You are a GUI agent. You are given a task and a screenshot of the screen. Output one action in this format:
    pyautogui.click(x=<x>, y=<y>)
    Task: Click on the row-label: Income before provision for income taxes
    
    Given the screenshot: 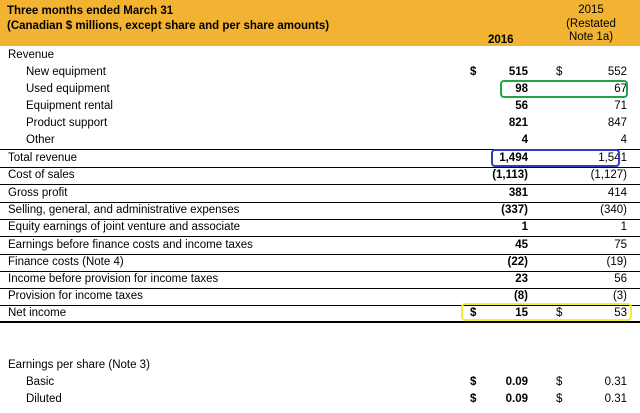 What is the action you would take?
    pyautogui.click(x=113, y=279)
    